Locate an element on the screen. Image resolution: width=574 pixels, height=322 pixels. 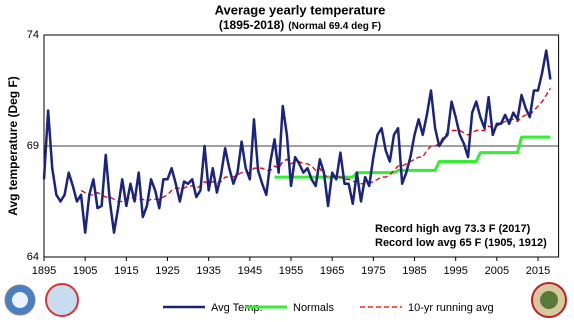
x-tick-label: 1935 is located at coordinates (208, 271).